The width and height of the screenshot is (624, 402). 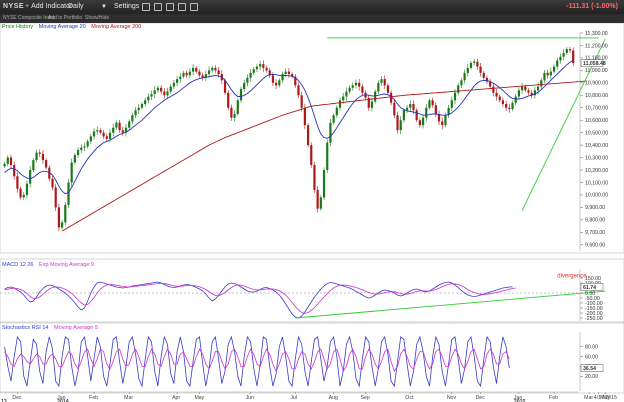 What do you see at coordinates (592, 299) in the screenshot?
I see `y-tick-label: -50.00` at bounding box center [592, 299].